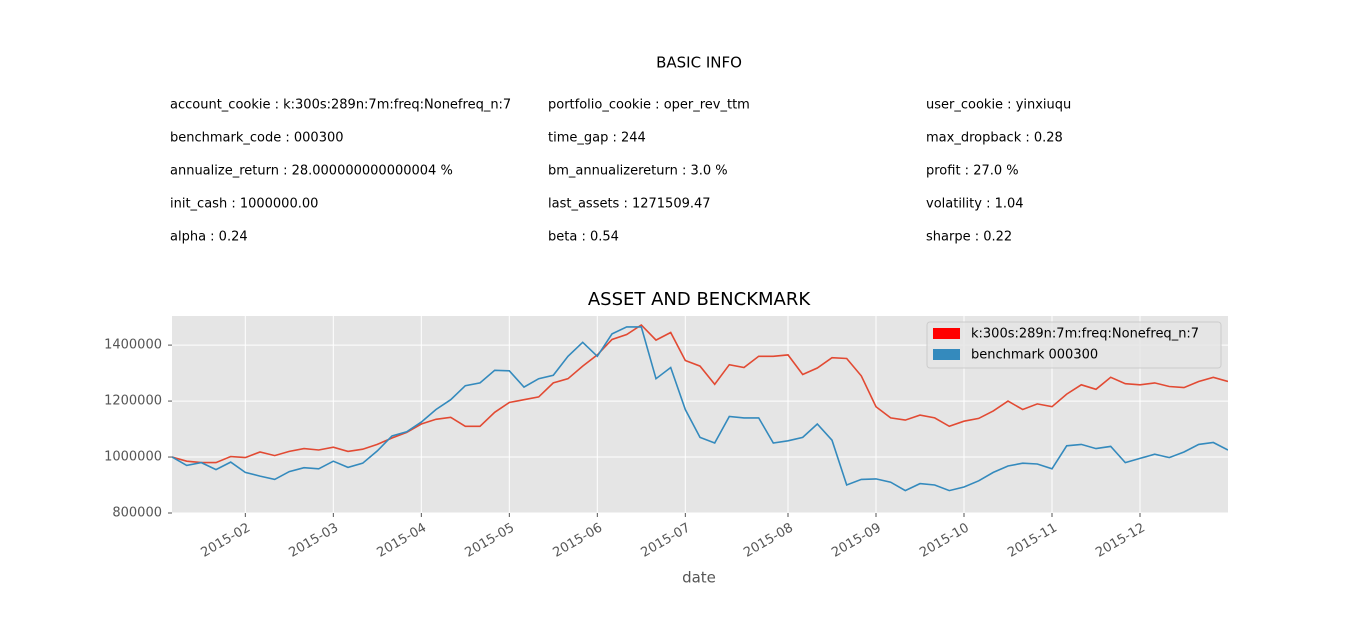 The width and height of the screenshot is (1364, 642). What do you see at coordinates (209, 237) in the screenshot?
I see `info-item: alpha : 0.24` at bounding box center [209, 237].